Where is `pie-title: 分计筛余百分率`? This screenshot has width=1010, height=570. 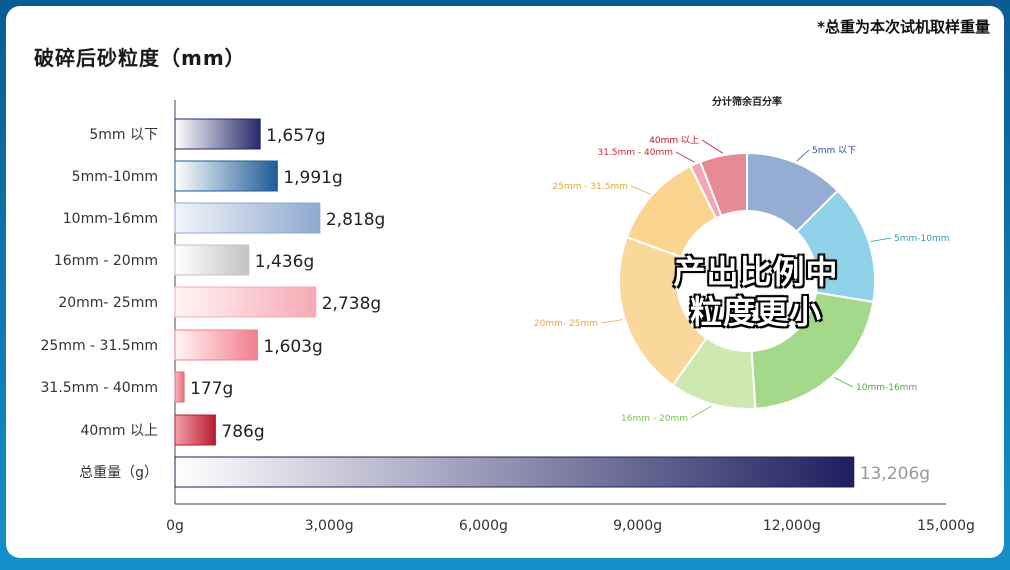
pie-title: 分计筛余百分率 is located at coordinates (747, 101).